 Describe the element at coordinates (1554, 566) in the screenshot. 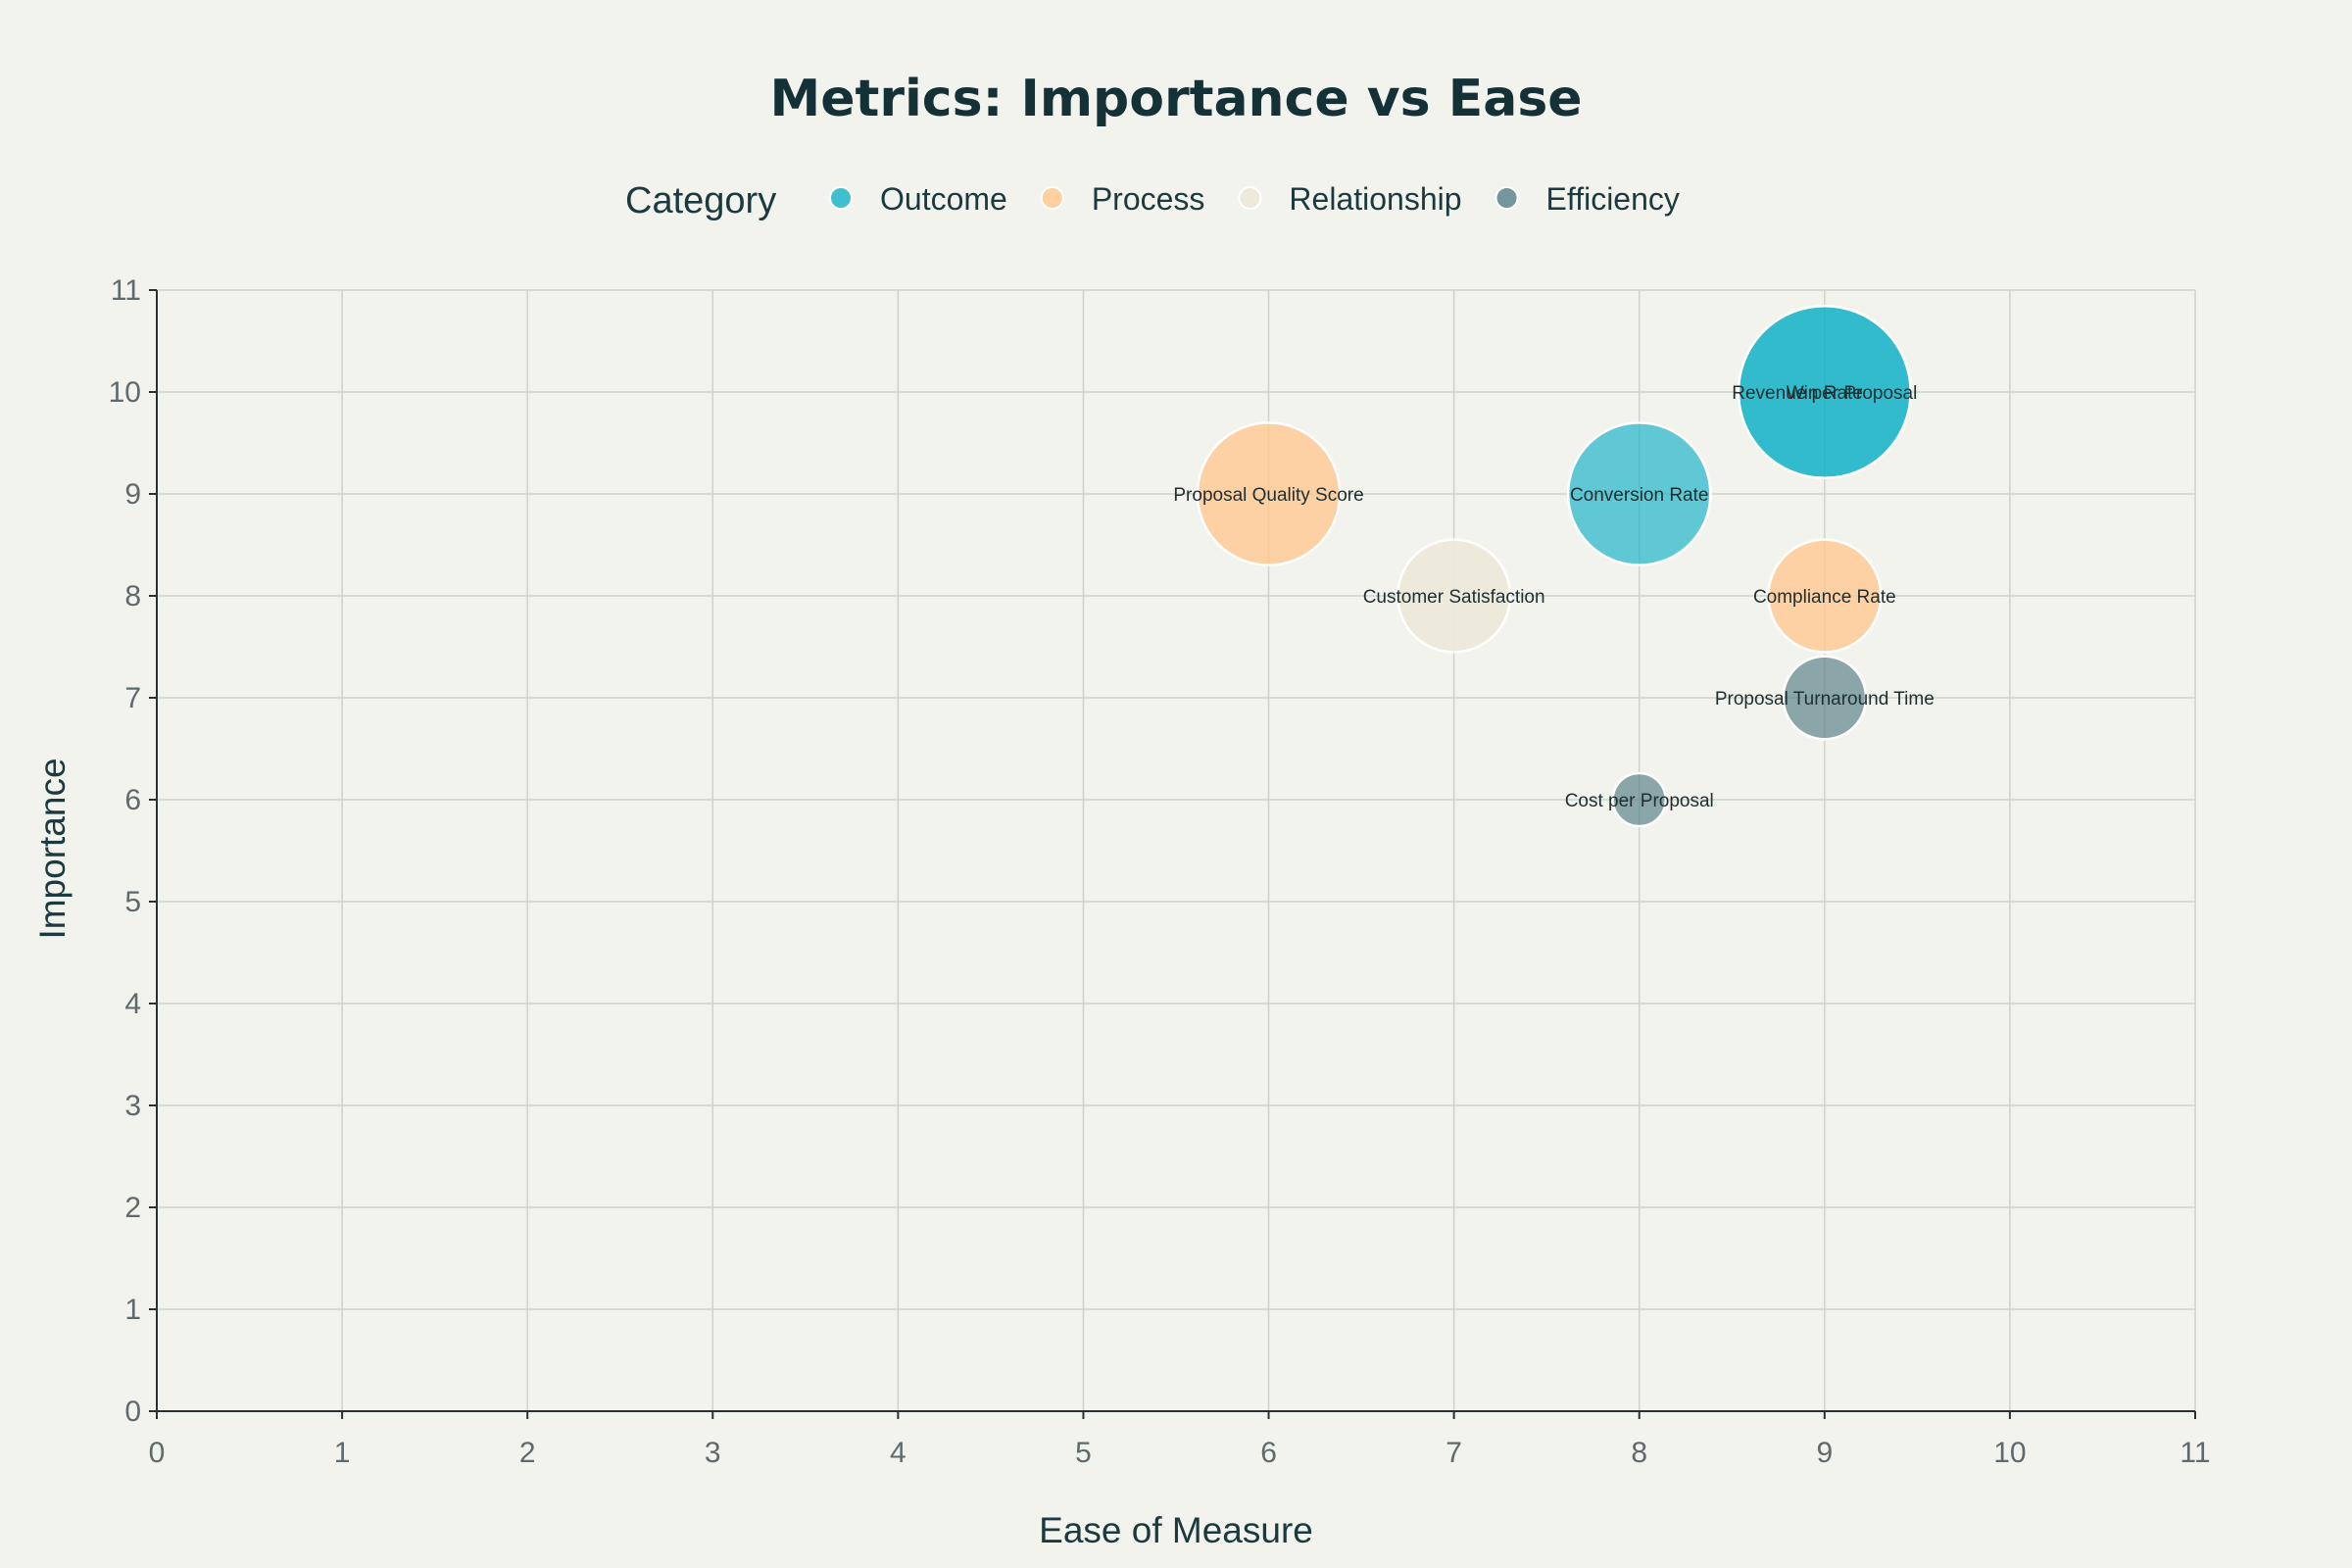

I see `bubbles` at that location.